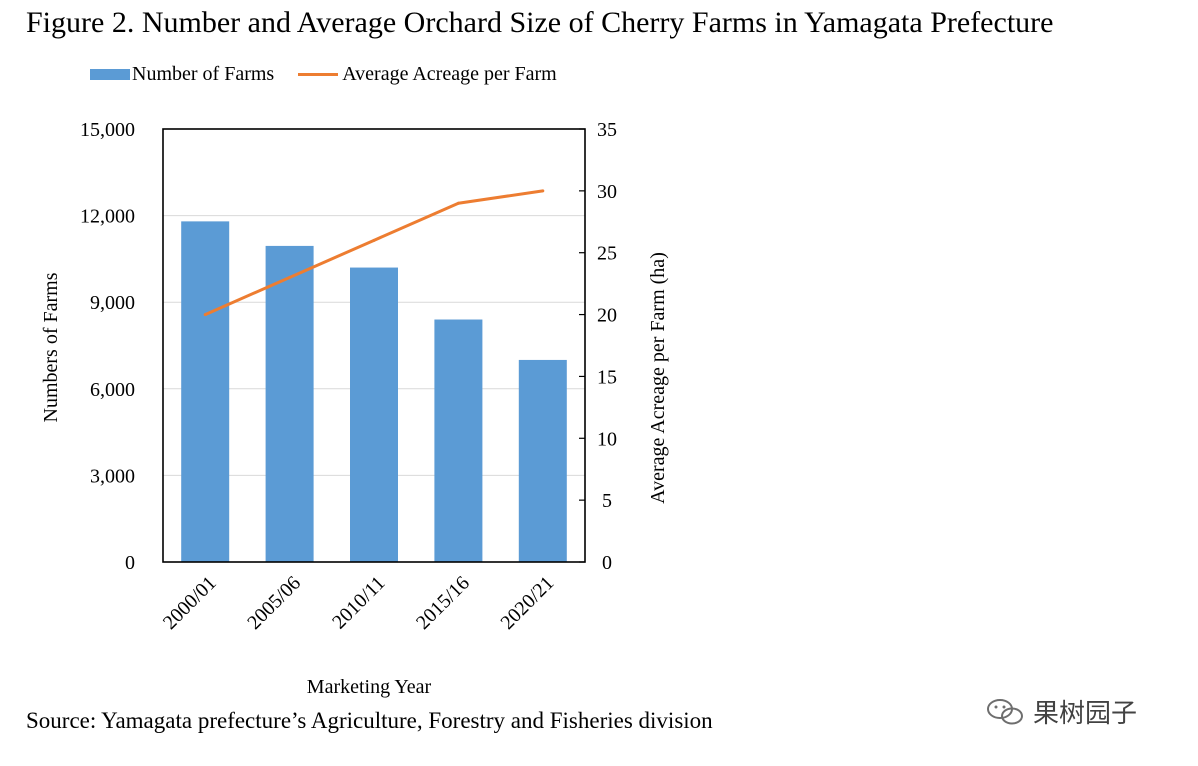 Image resolution: width=1198 pixels, height=766 pixels. Describe the element at coordinates (107, 130) in the screenshot. I see `y-tick-label: 15,000` at that location.